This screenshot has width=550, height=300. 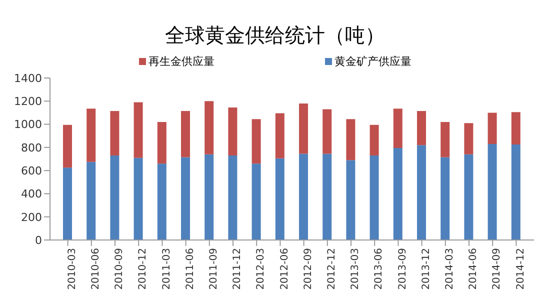 I want to click on y-tick-label: 1400, so click(x=28, y=78).